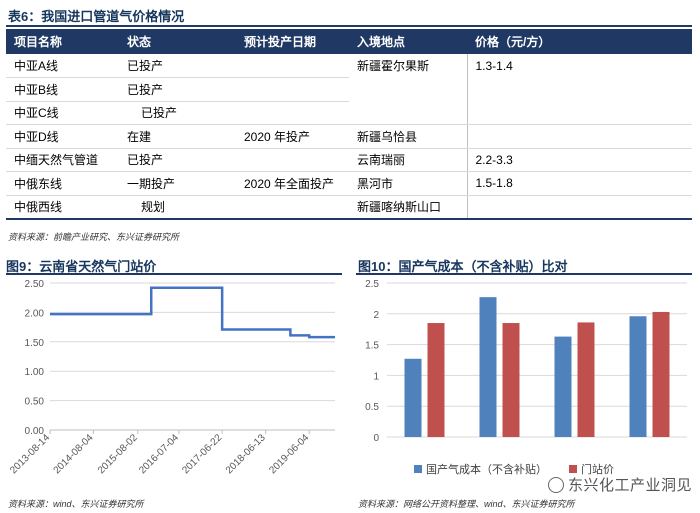 The image size is (700, 513). I want to click on cell-date: 2020 年全面投产, so click(292, 183).